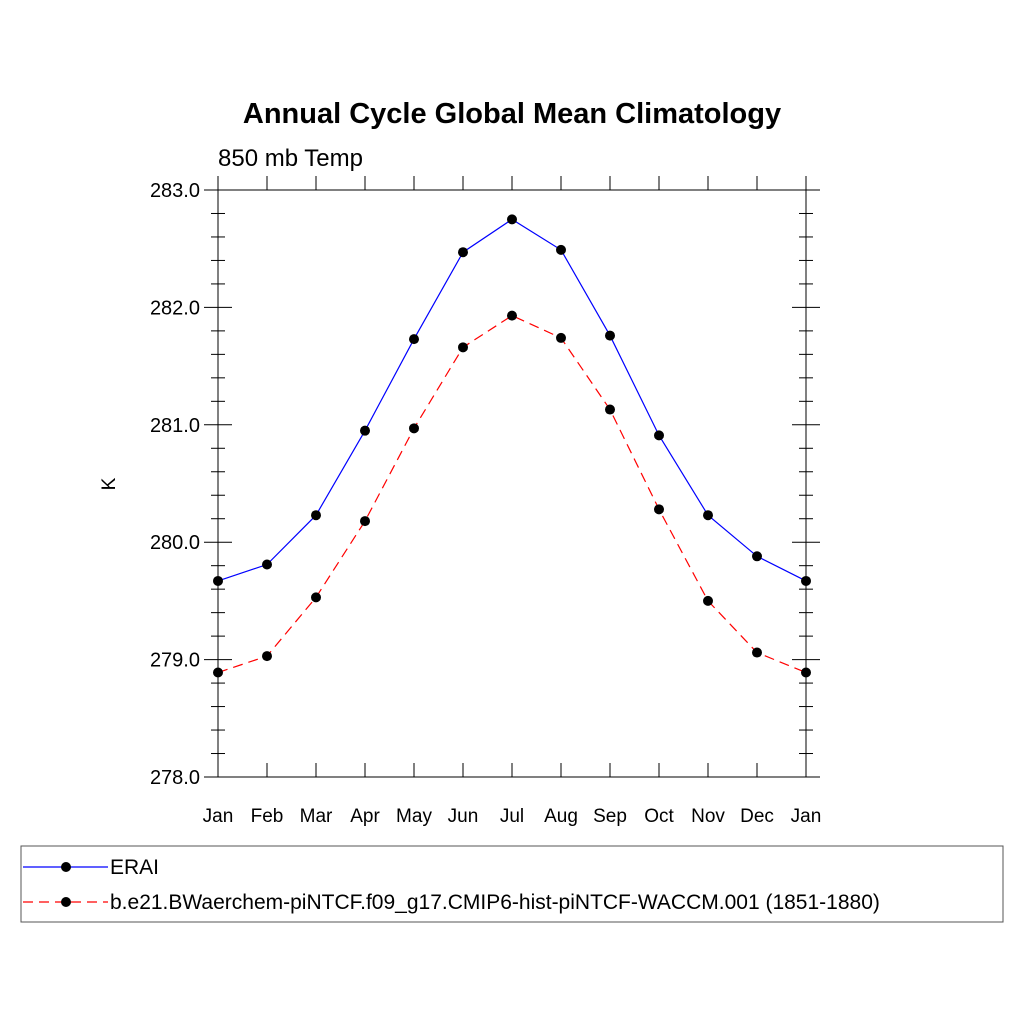  What do you see at coordinates (175, 308) in the screenshot?
I see `y-tick-label: 282.0` at bounding box center [175, 308].